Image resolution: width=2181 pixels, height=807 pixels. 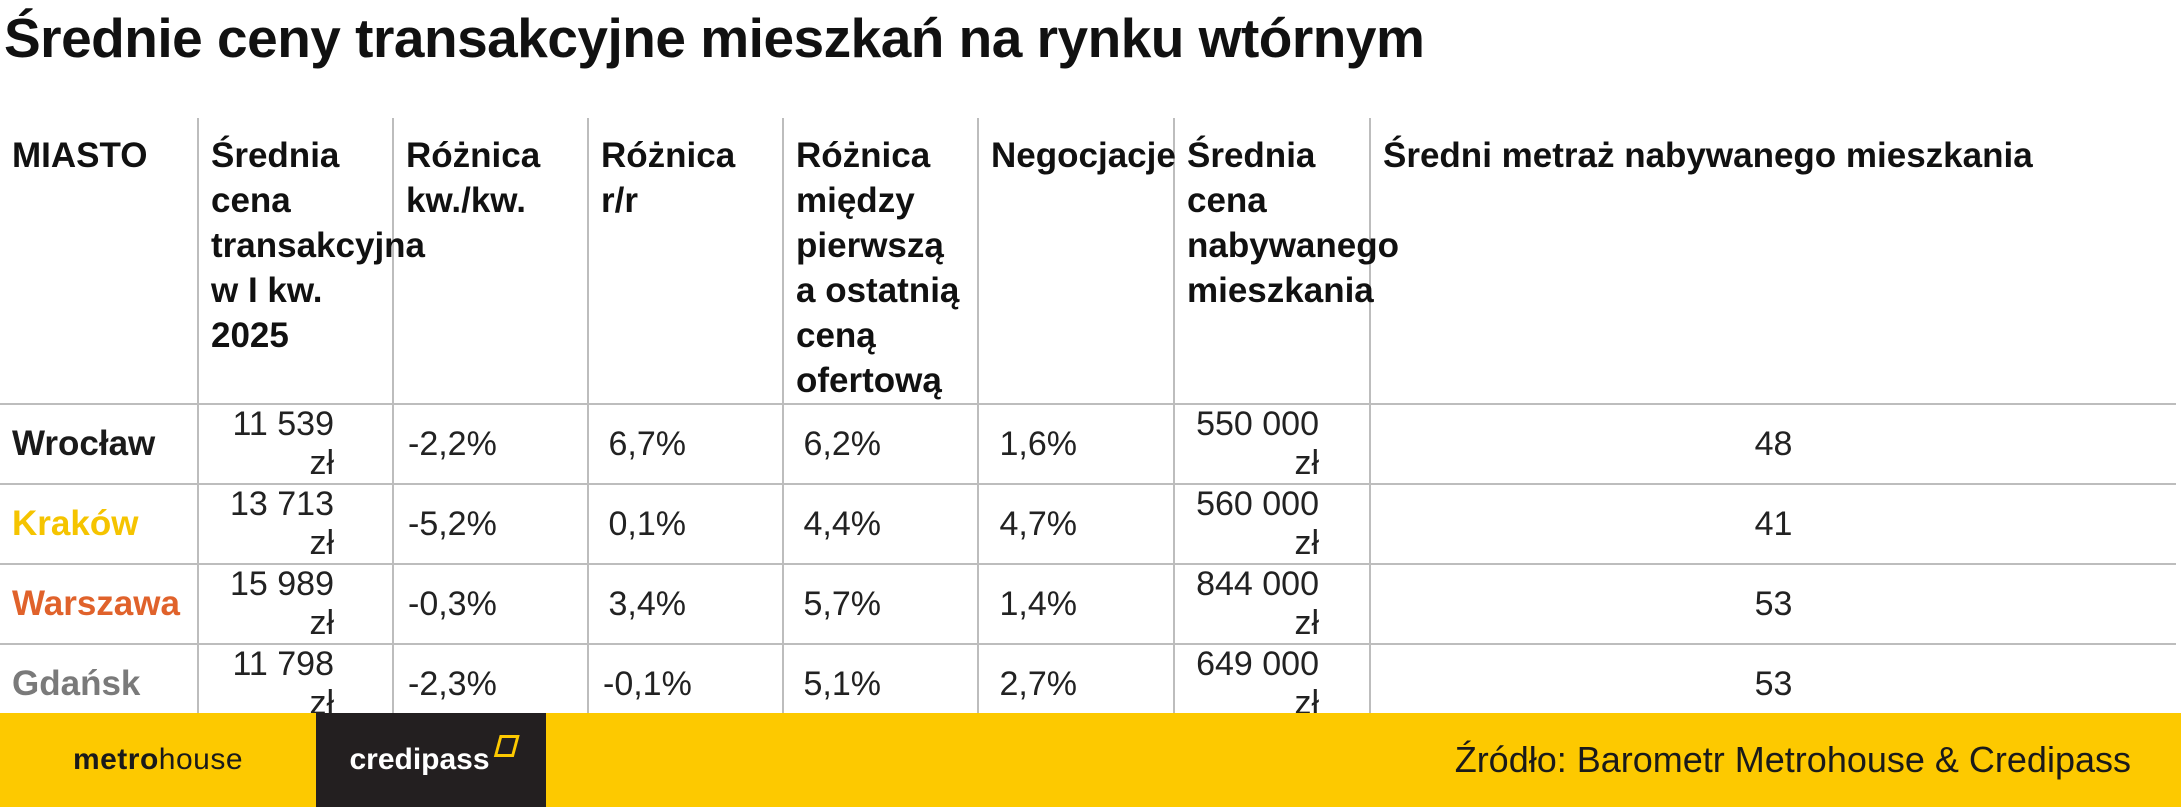 I want to click on cell-avg-flat-price: 550 000 zł, so click(x=1271, y=444).